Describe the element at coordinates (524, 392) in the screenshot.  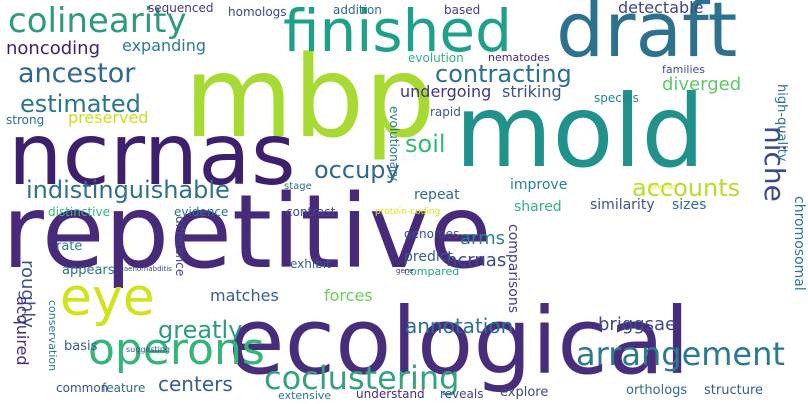
I see `word-explore: explore` at that location.